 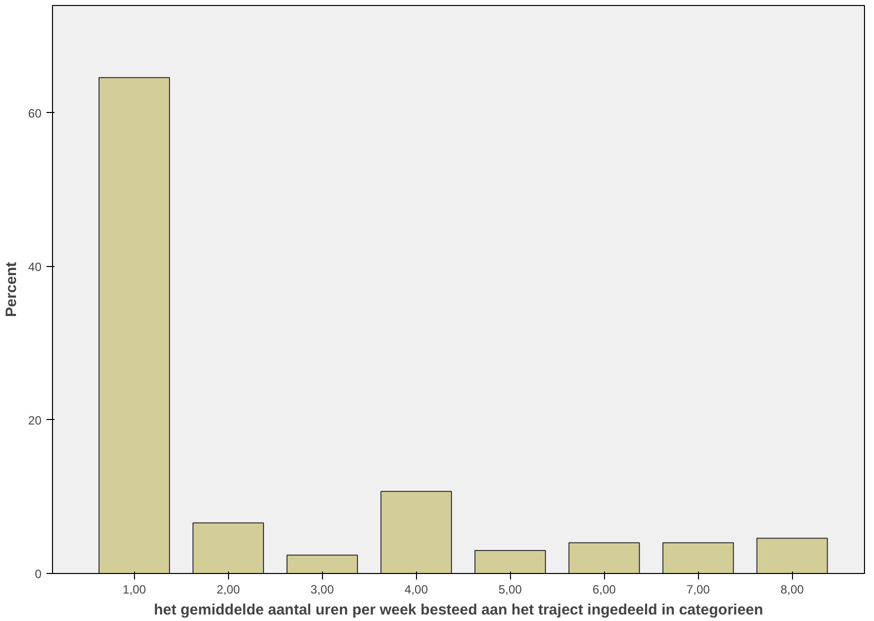 What do you see at coordinates (35, 113) in the screenshot?
I see `y-tick-label: 60` at bounding box center [35, 113].